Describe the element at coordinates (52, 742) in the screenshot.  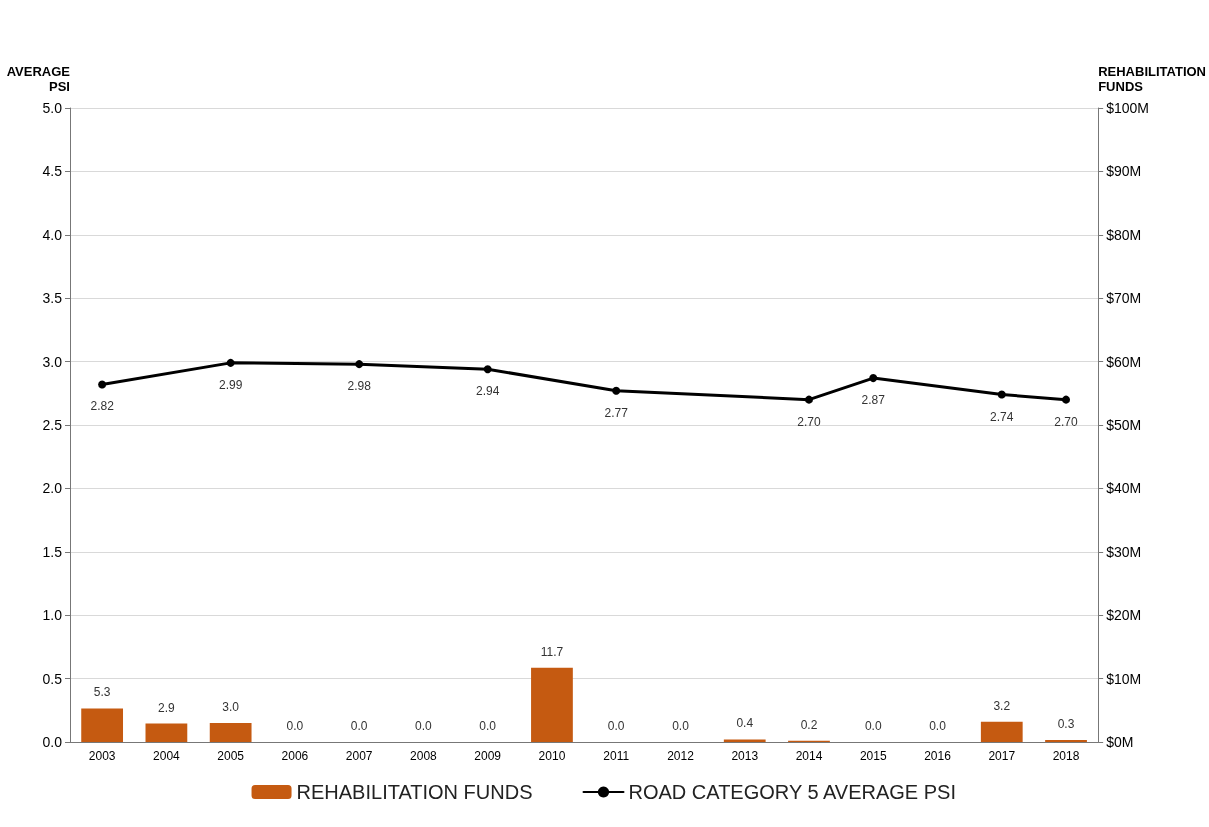
I see `y-tick-label: 0.0` at that location.